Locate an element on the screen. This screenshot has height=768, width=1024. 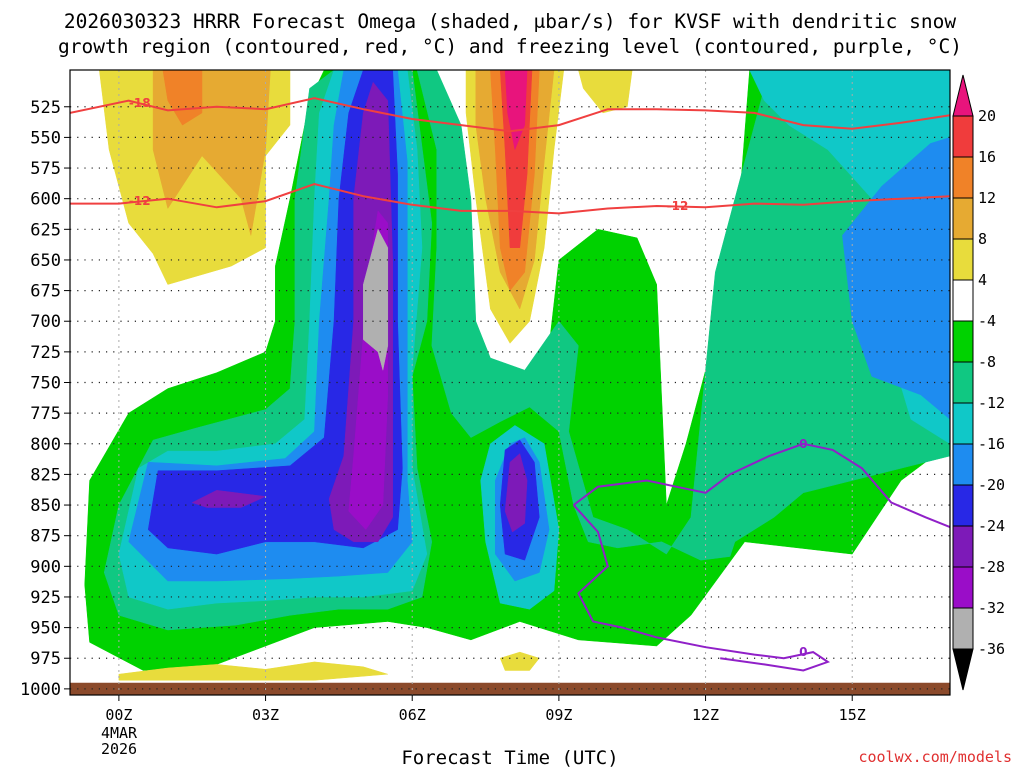
colorbar-label: -8 is located at coordinates (987, 362).